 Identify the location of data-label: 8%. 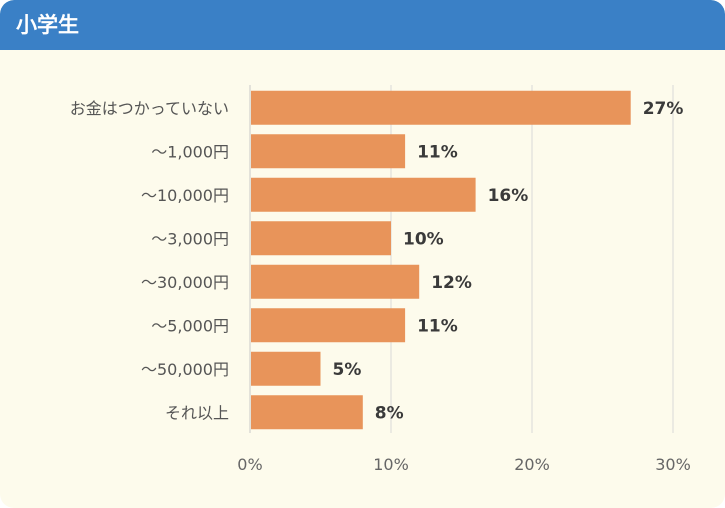
(389, 413).